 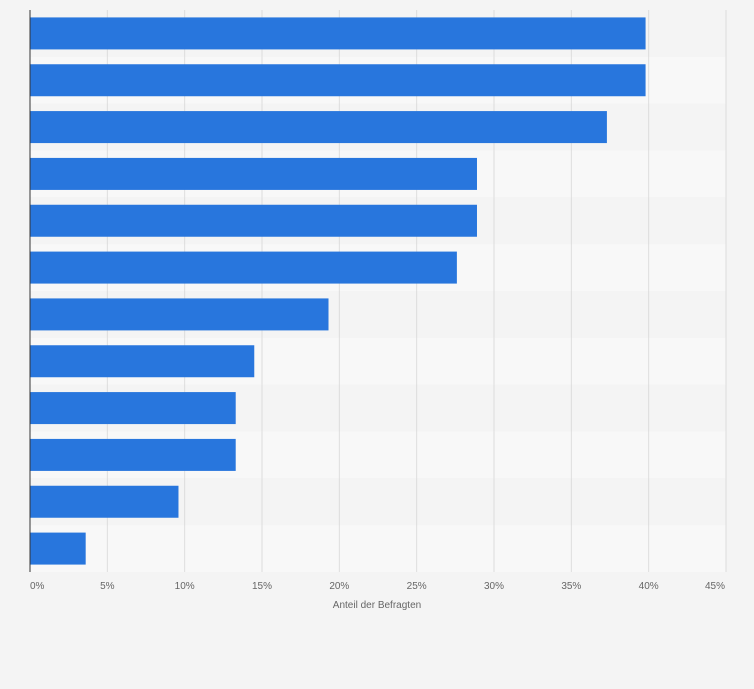 I want to click on x-tick-label: 25%, so click(x=417, y=586).